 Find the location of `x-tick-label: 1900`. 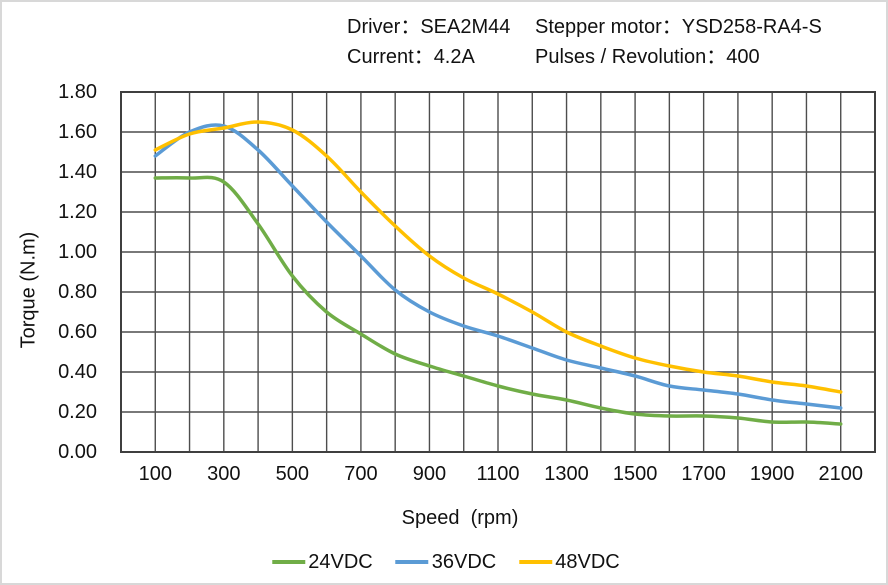

x-tick-label: 1900 is located at coordinates (772, 474).